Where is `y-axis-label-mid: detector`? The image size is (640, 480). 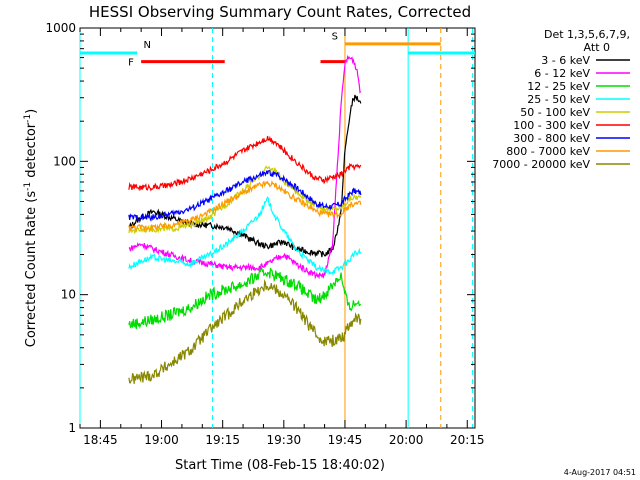 y-axis-label-mid: detector is located at coordinates (31, 152).